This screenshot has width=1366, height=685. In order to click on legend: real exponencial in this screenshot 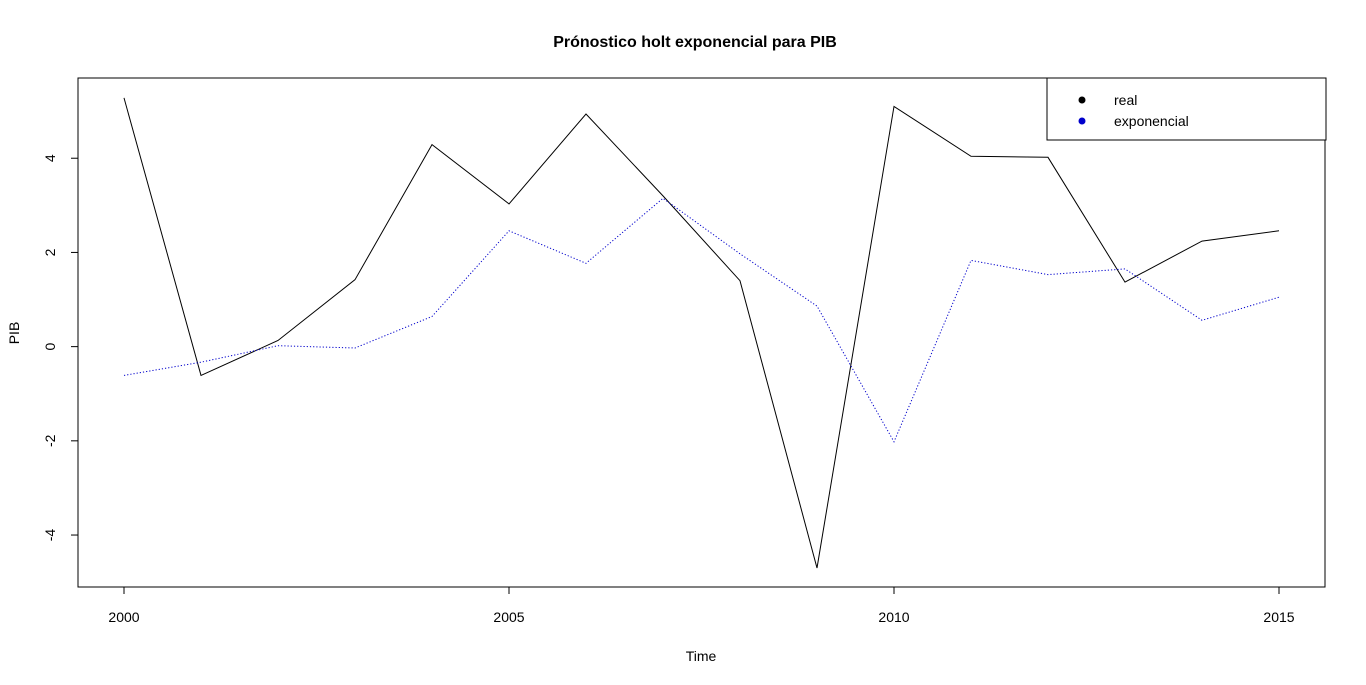, I will do `click(1186, 109)`.